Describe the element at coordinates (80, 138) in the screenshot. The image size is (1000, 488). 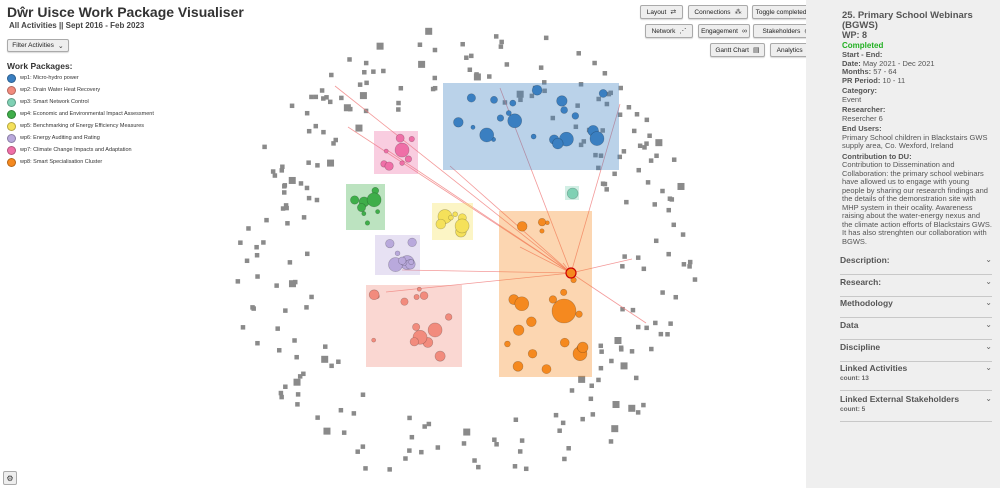
I see `legend-item: wp6: Energy Auditing and Rating` at that location.